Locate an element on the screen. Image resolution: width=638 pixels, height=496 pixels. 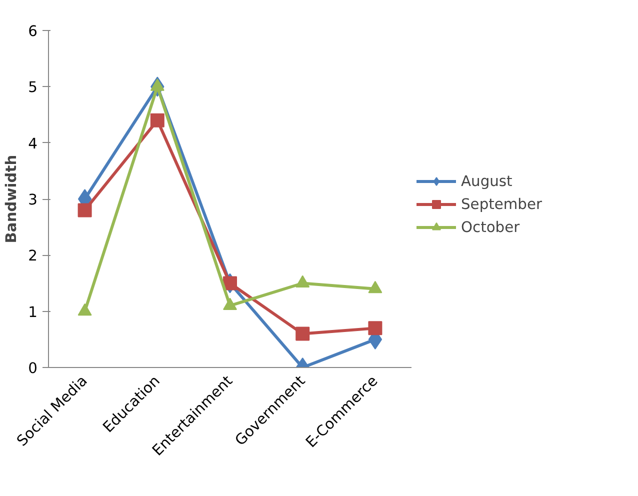
legend-label: October is located at coordinates (490, 227).